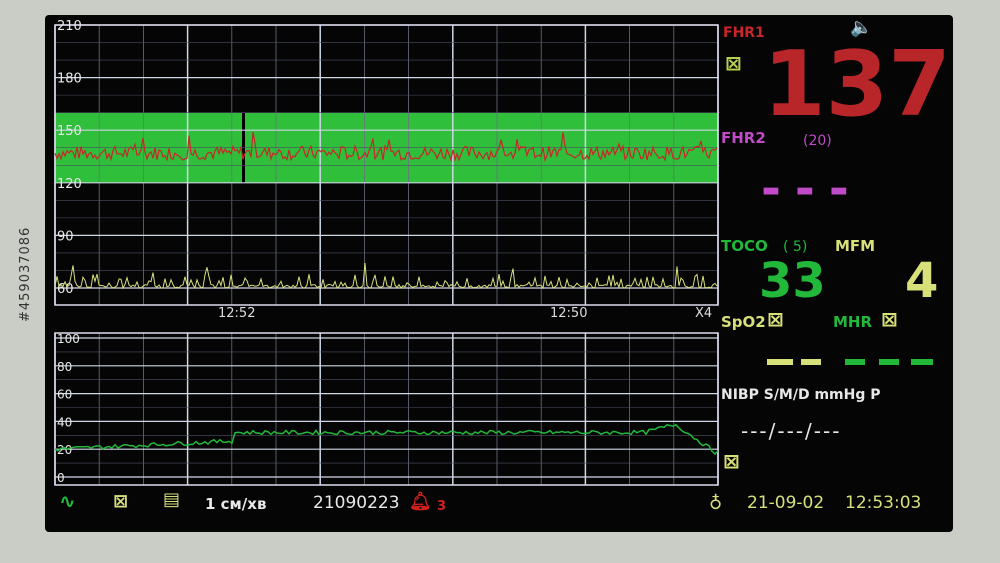  What do you see at coordinates (172, 499) in the screenshot?
I see `printer-icon: ▤` at bounding box center [172, 499].